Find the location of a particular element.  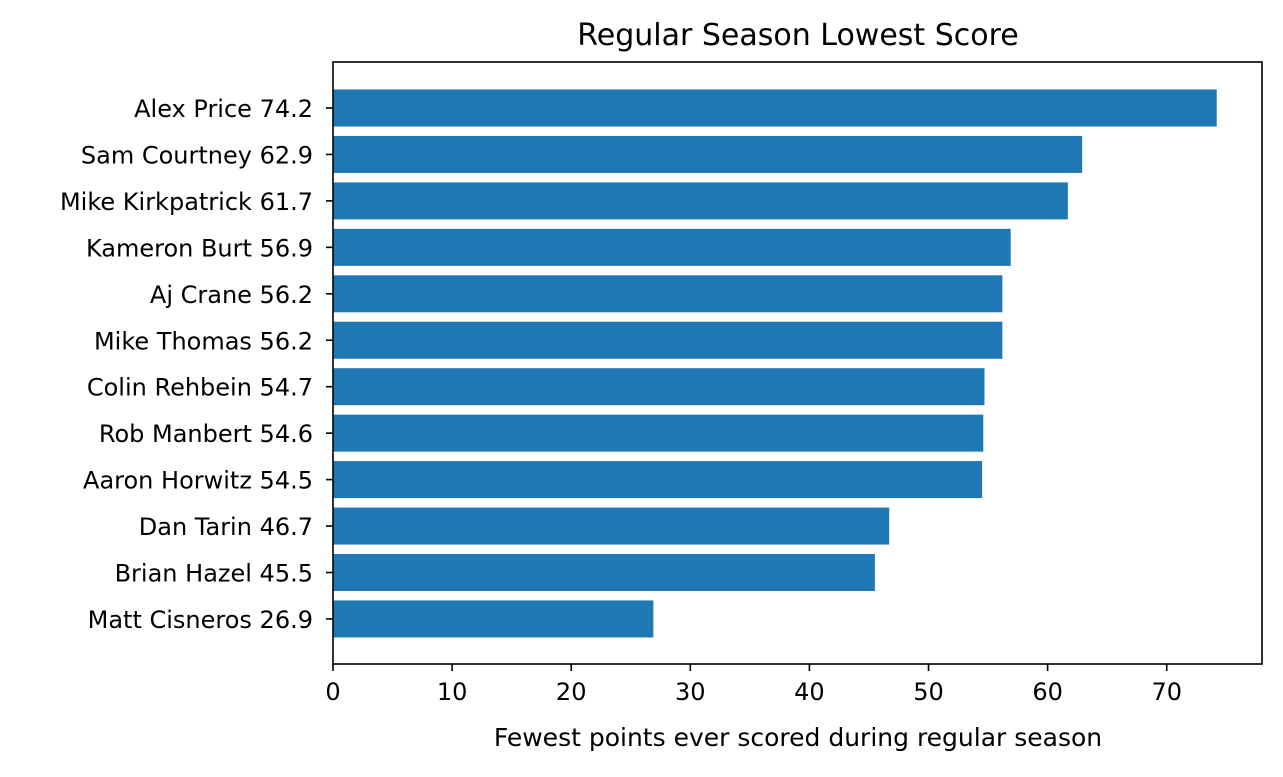

y-tick-label: Kameron Burt 56.9 is located at coordinates (199, 248).